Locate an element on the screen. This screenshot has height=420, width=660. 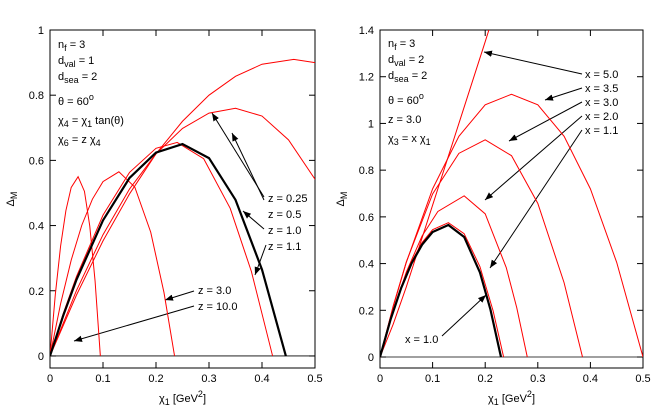
y-tick-label: 1.4 is located at coordinates (366, 31).